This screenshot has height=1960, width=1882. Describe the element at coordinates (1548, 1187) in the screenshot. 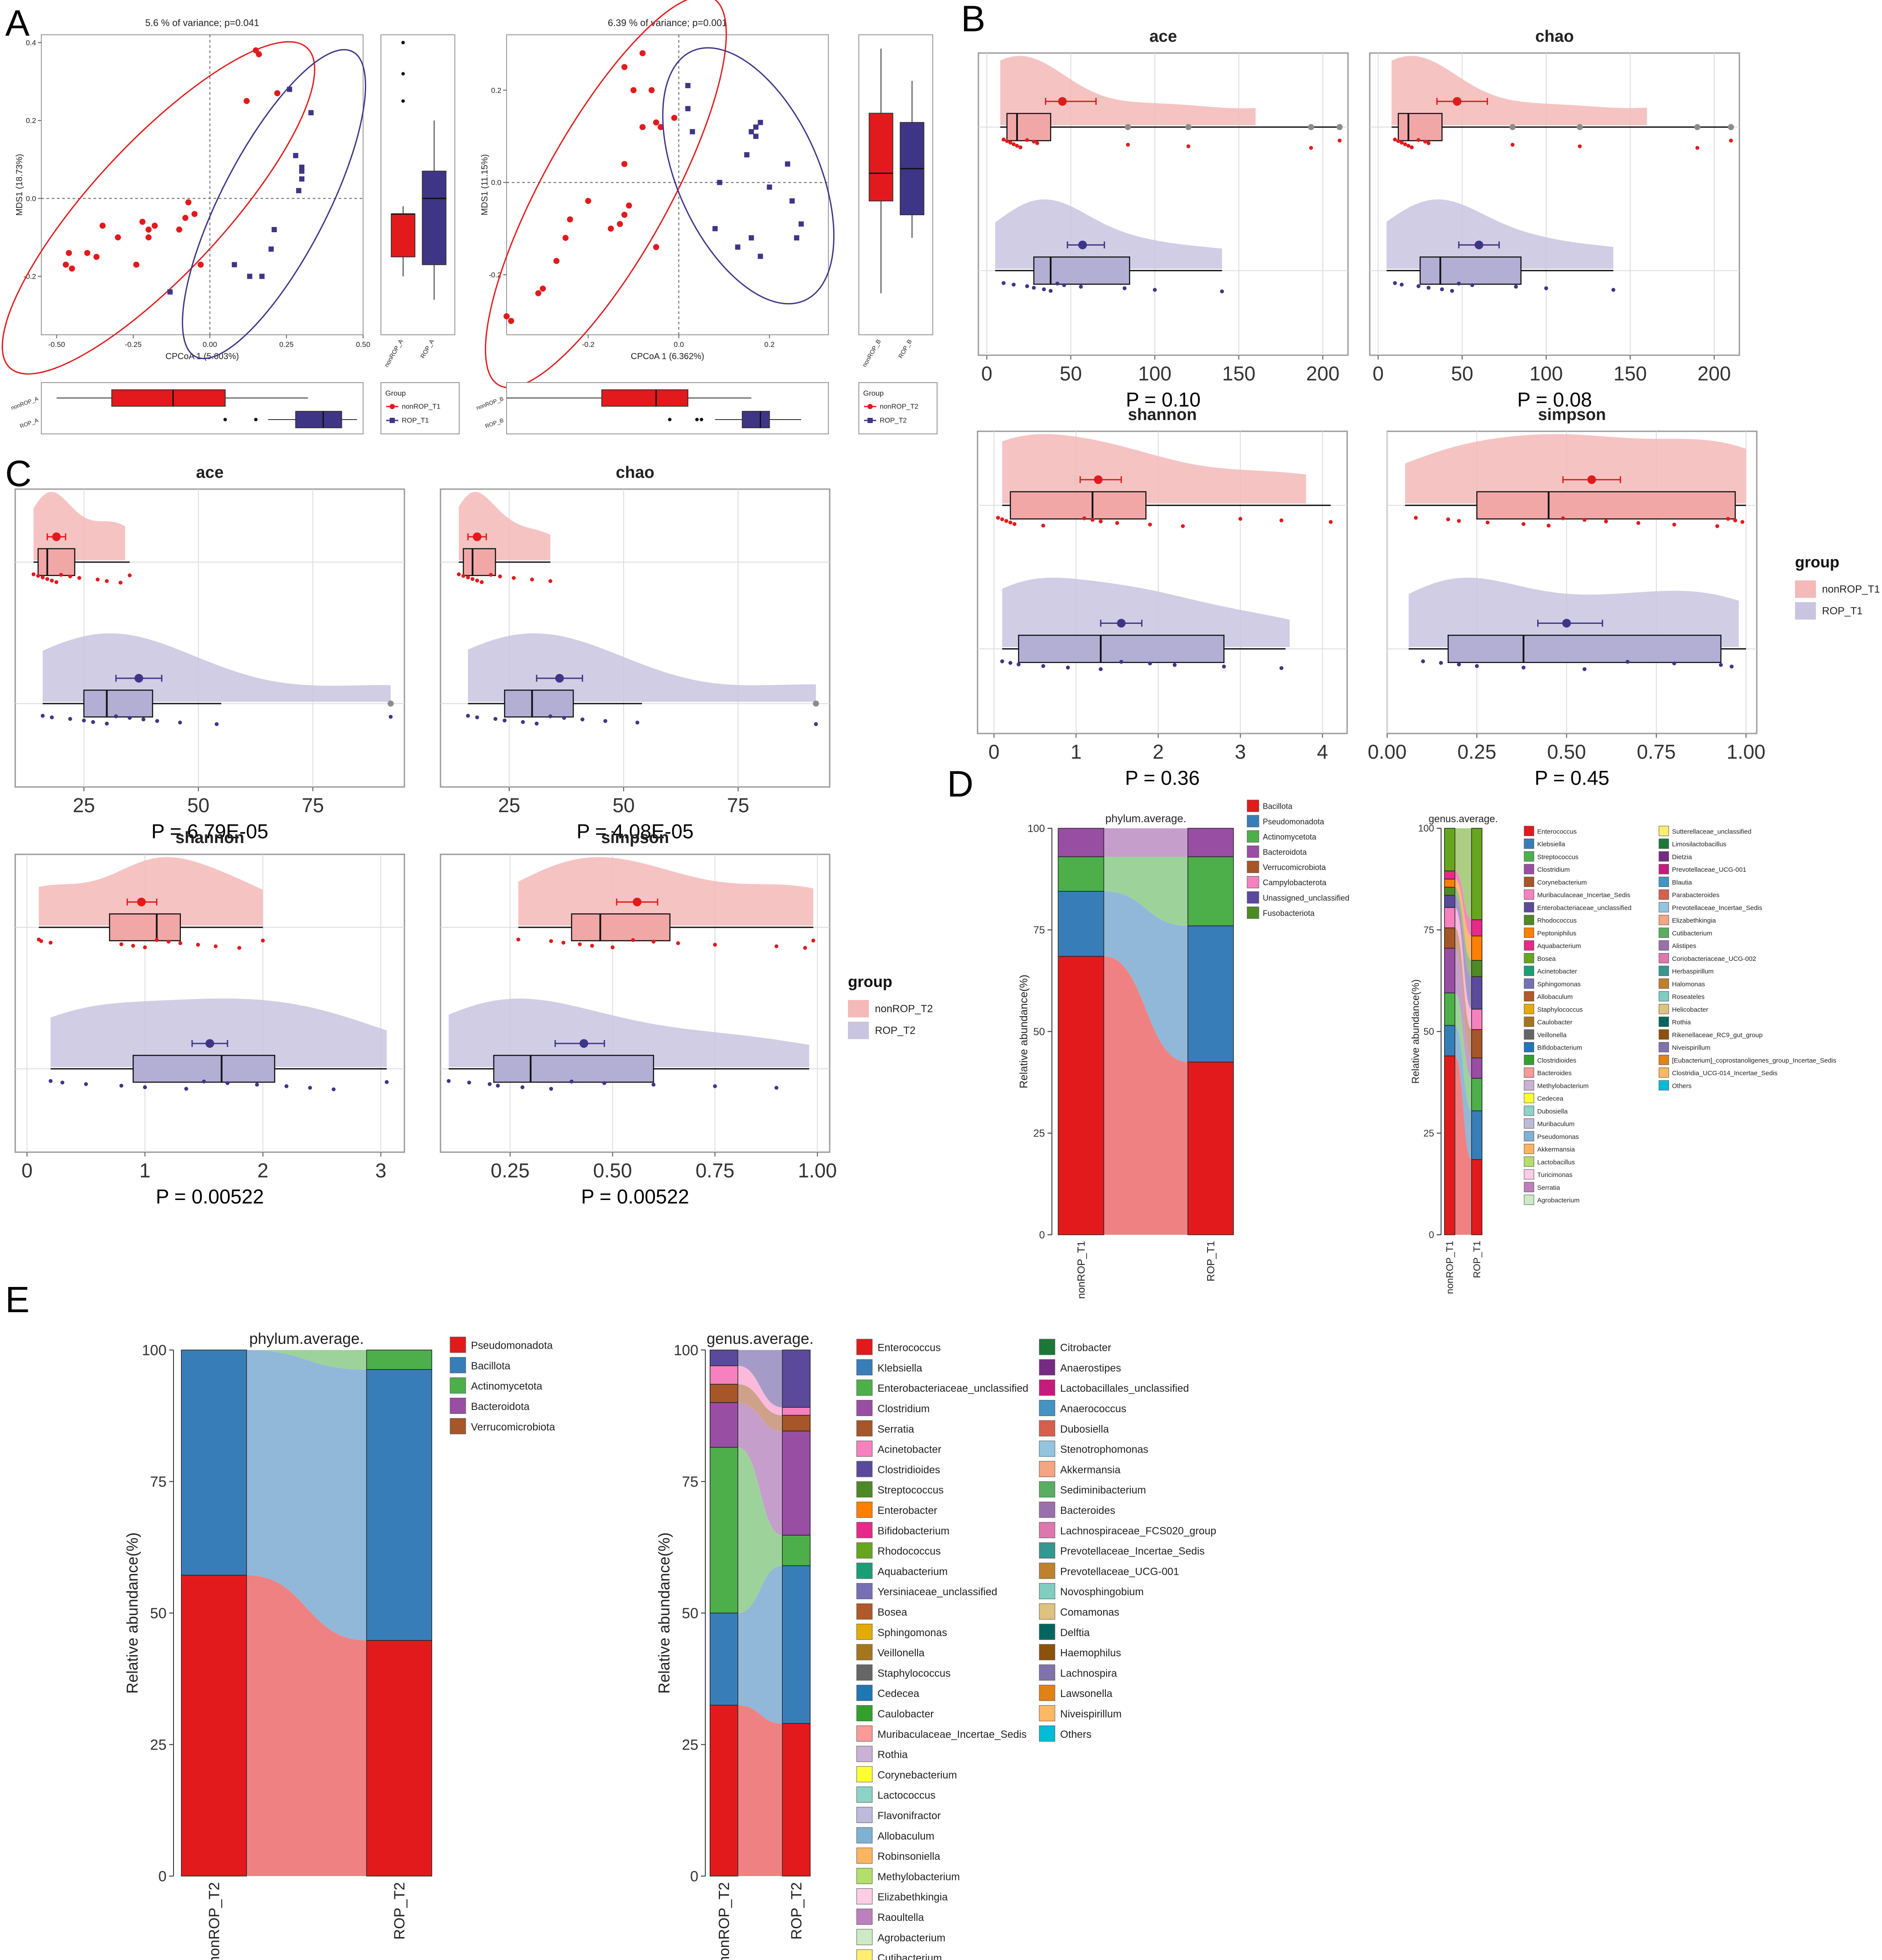

I see `legend-item-serratia: Serratia` at that location.